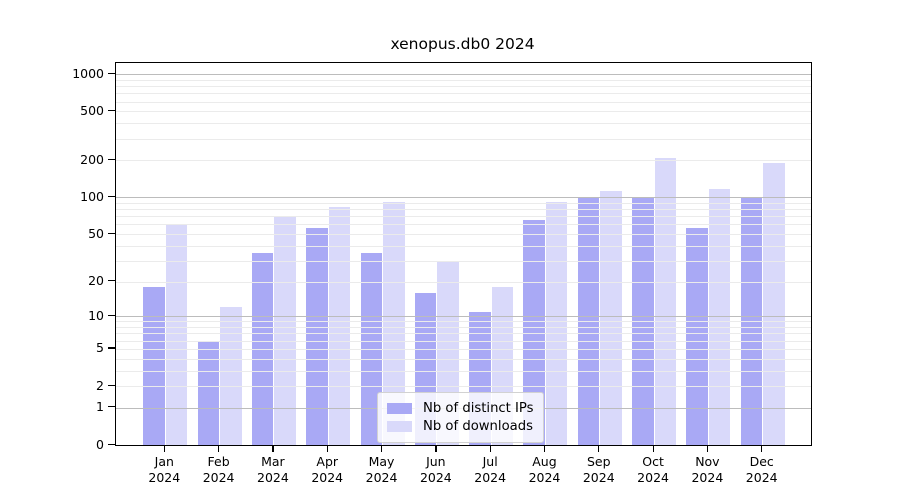  Describe the element at coordinates (399, 408) in the screenshot. I see `ips-swatch-icon` at that location.